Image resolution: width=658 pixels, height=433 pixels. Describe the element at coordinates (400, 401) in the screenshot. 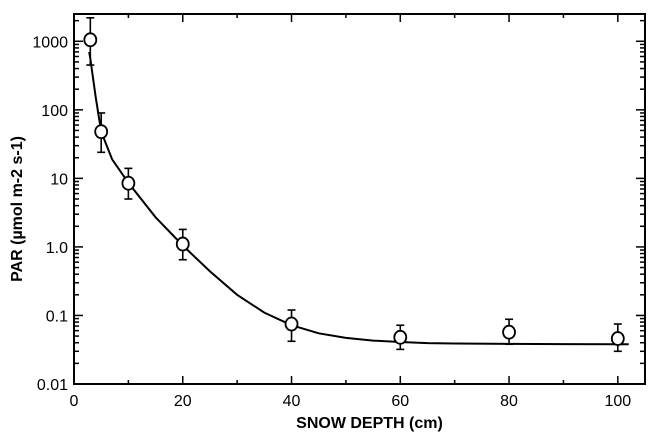

I see `x-tick-label: 60` at that location.